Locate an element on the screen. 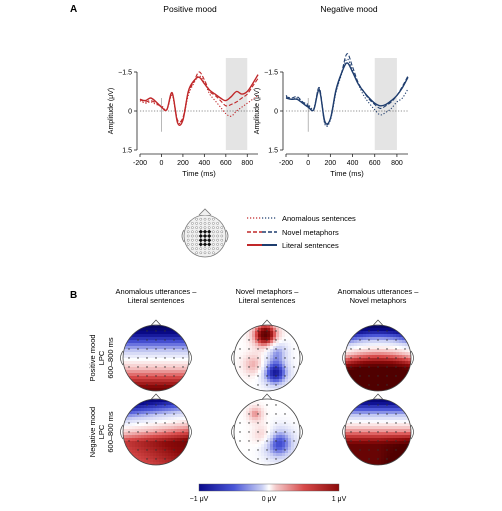  chart-title: Negative mood is located at coordinates (348, 9).